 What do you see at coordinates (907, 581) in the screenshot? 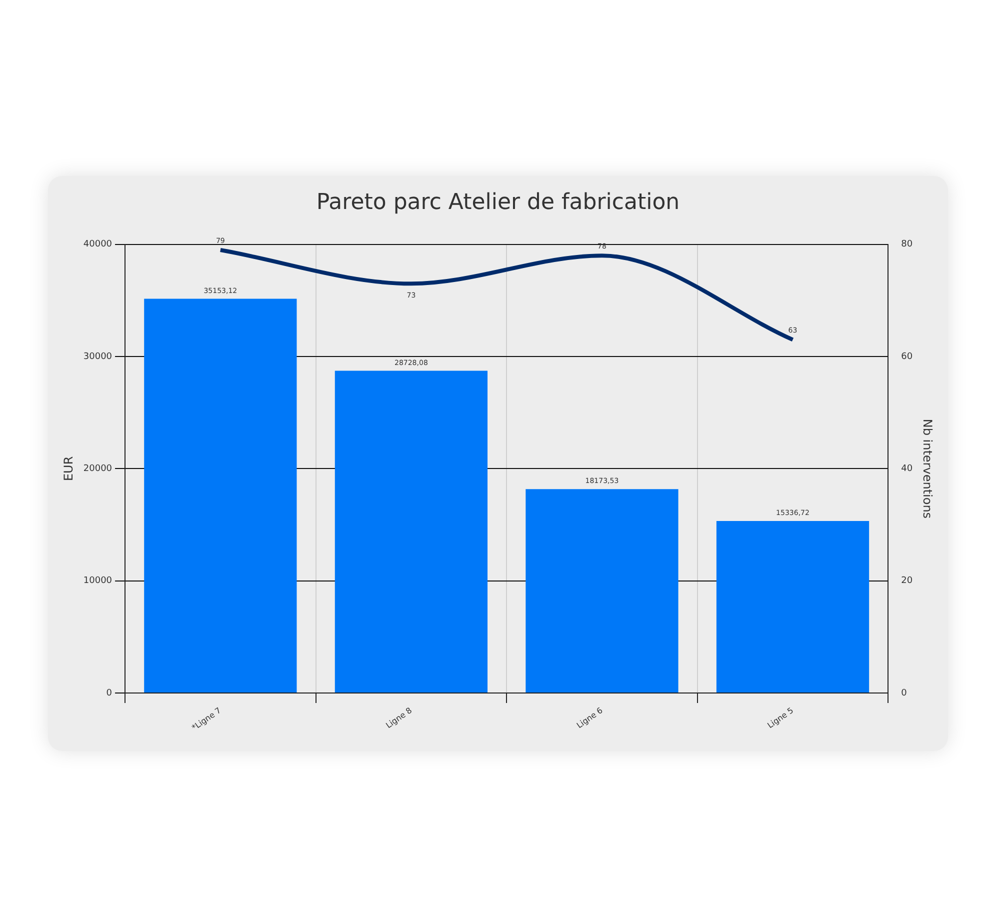
I see `y2-tick-label: 20` at bounding box center [907, 581].